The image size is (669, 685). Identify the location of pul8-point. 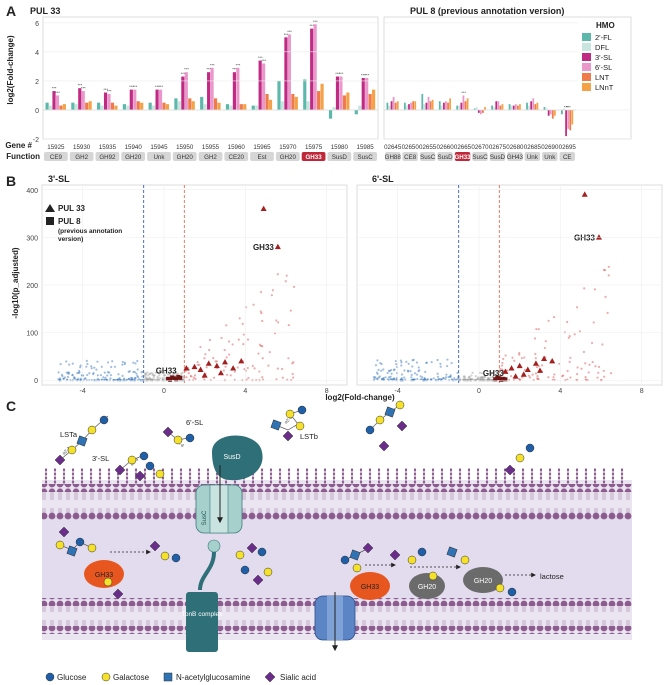
(176, 379).